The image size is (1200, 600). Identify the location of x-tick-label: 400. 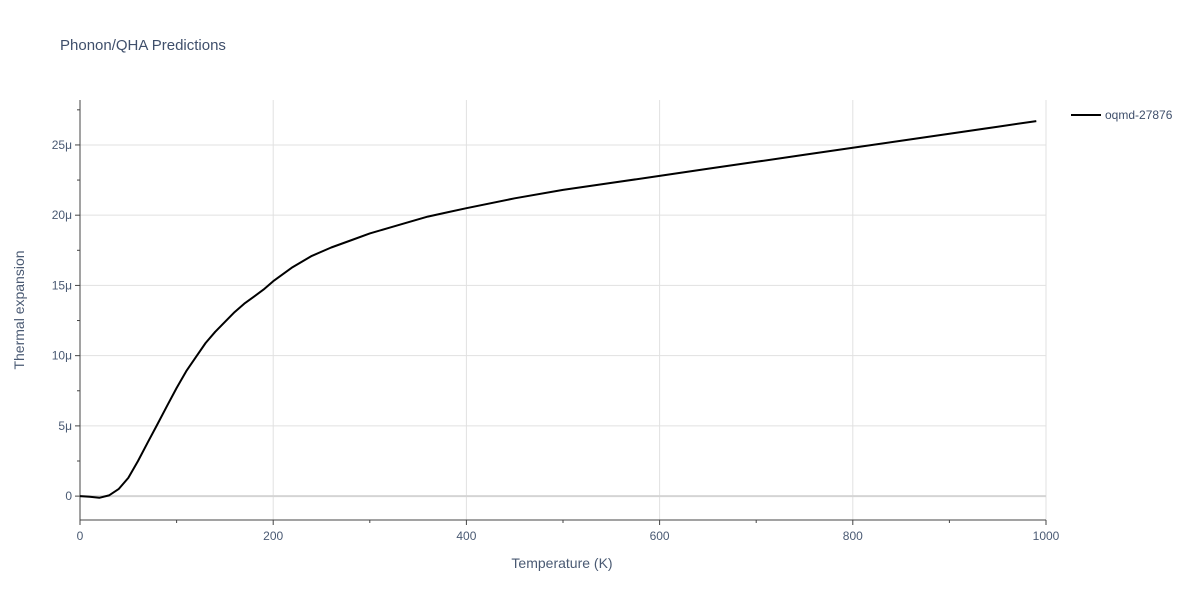
(466, 536).